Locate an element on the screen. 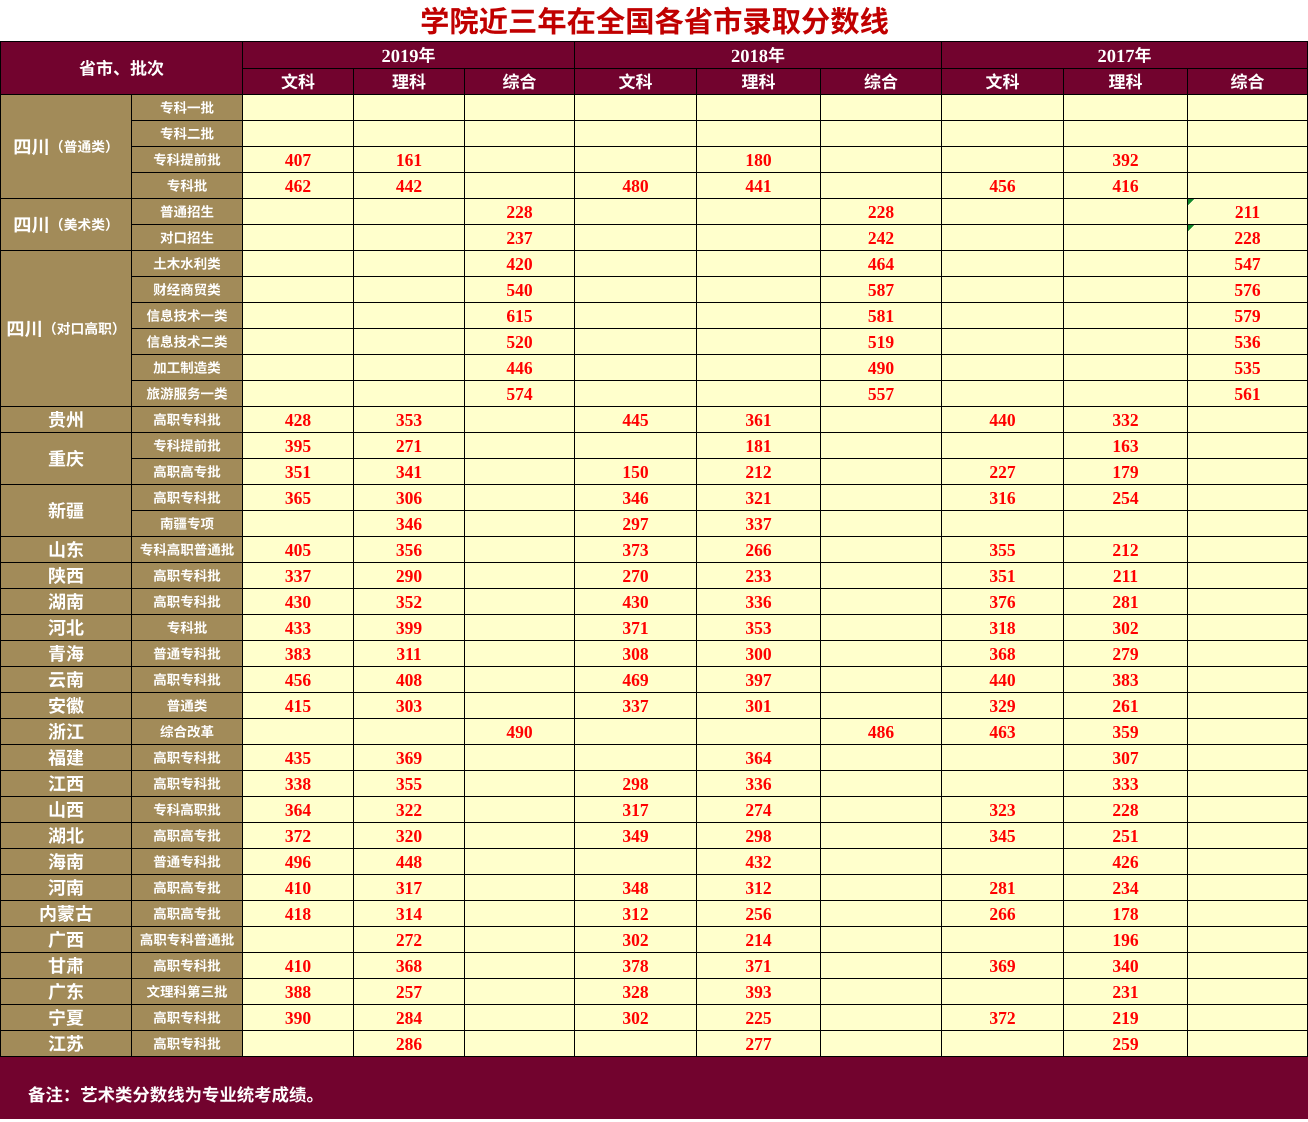 The image size is (1308, 1122). svg-text: 320 is located at coordinates (409, 836).